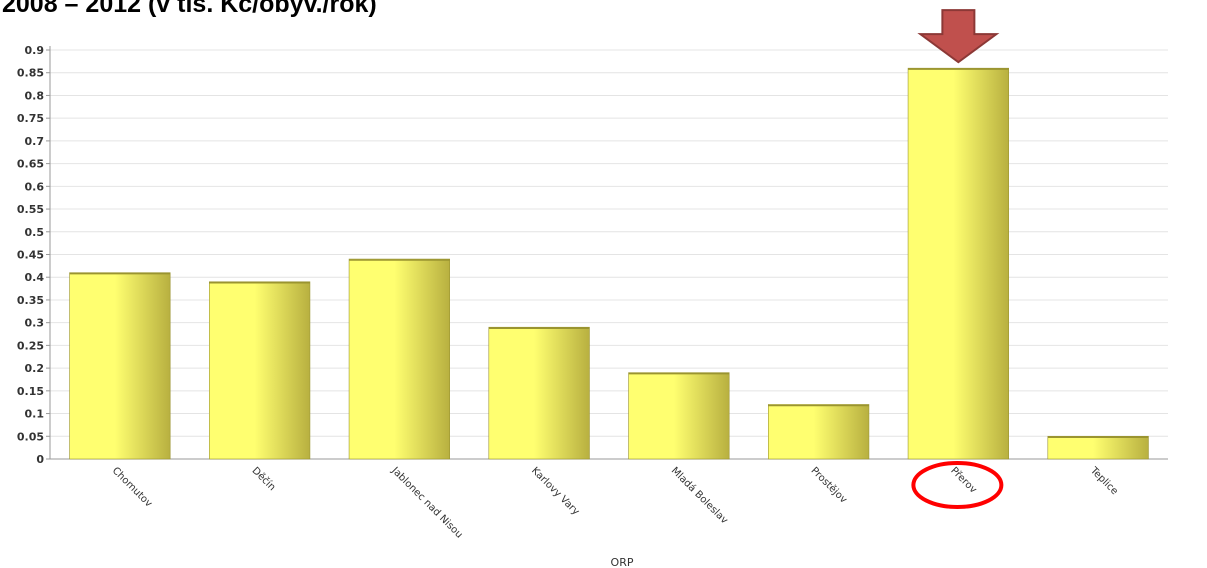 The height and width of the screenshot is (568, 1207). Describe the element at coordinates (958, 263) in the screenshot. I see `bar-prerov` at that location.